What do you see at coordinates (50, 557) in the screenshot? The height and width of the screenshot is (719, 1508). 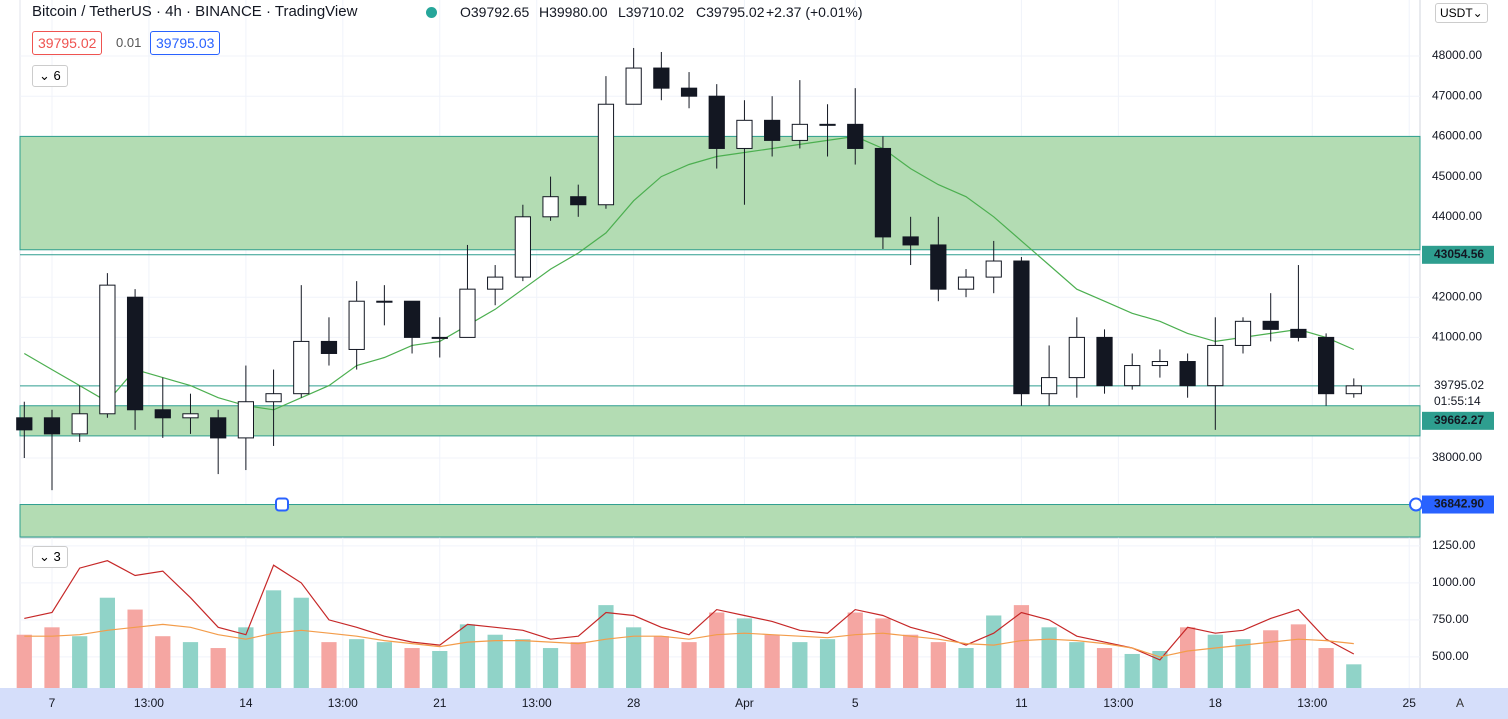 I see `indicators-toggle: ⌄ 3` at bounding box center [50, 557].